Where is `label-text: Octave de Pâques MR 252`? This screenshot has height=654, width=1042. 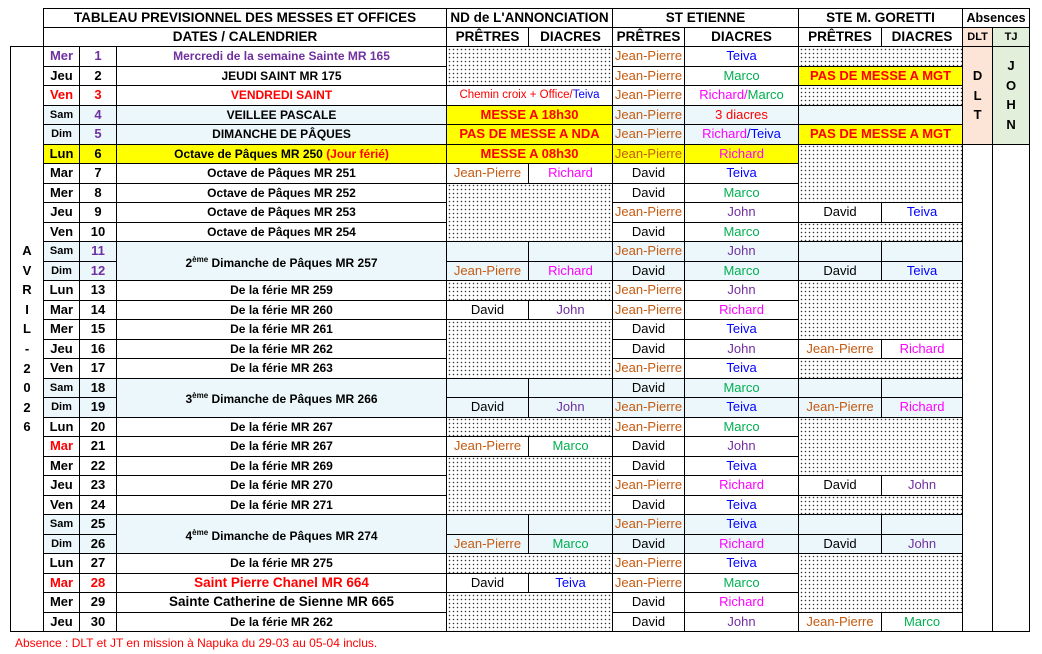
label-text: Octave de Pâques MR 252 is located at coordinates (281, 192).